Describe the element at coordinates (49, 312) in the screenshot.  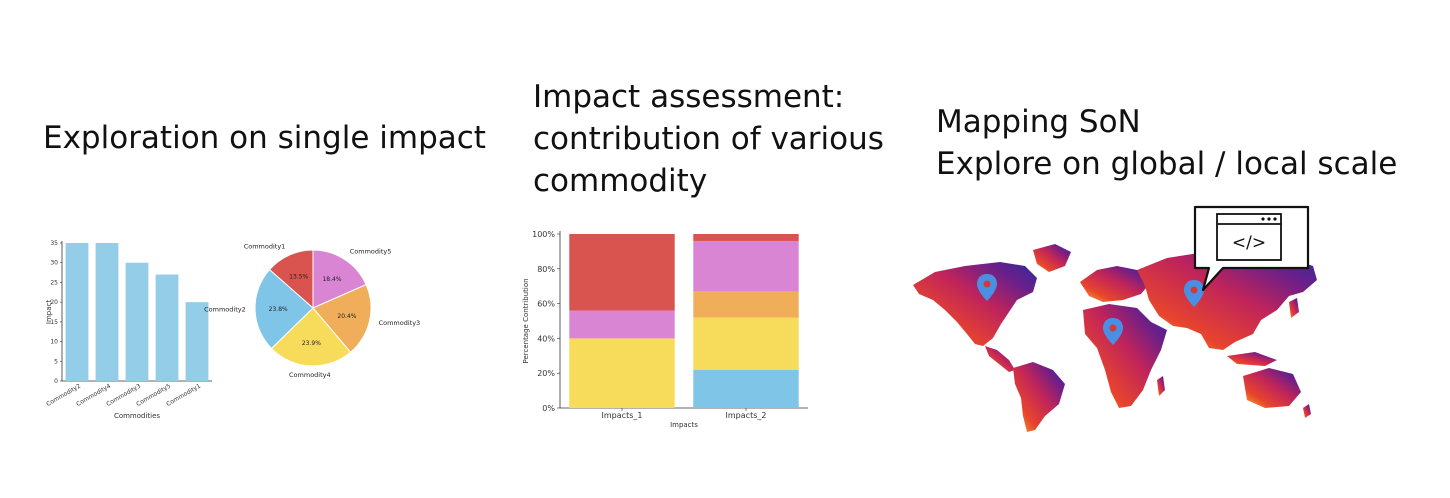
I see `y-axis-title: Impact` at that location.